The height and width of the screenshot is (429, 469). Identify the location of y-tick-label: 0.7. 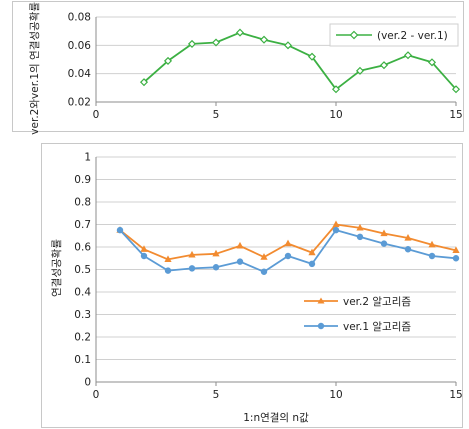
(82, 225).